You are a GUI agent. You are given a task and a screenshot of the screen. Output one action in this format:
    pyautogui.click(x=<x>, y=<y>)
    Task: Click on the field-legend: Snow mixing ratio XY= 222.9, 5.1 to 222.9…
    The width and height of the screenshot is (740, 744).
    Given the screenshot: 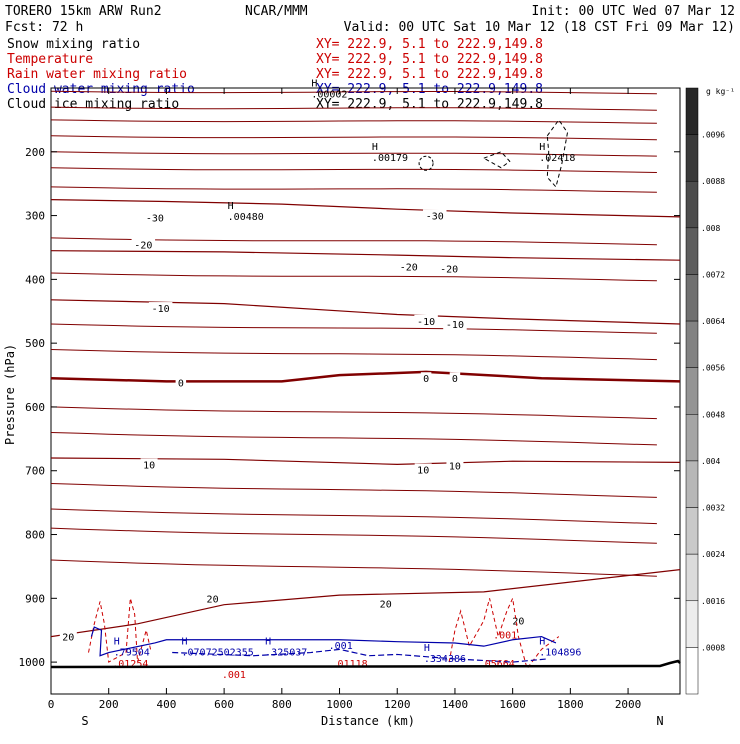 What is the action you would take?
    pyautogui.click(x=275, y=74)
    